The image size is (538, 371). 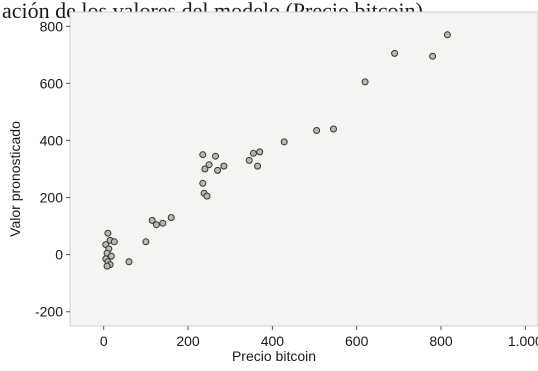 What do you see at coordinates (104, 341) in the screenshot?
I see `x-tick-label: 0` at bounding box center [104, 341].